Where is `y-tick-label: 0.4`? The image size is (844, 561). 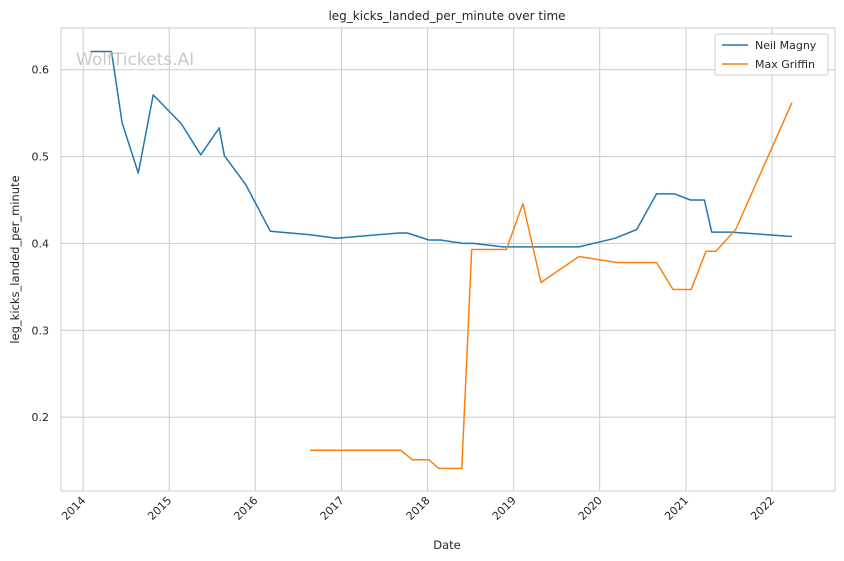 y-tick-label: 0.4 is located at coordinates (41, 243).